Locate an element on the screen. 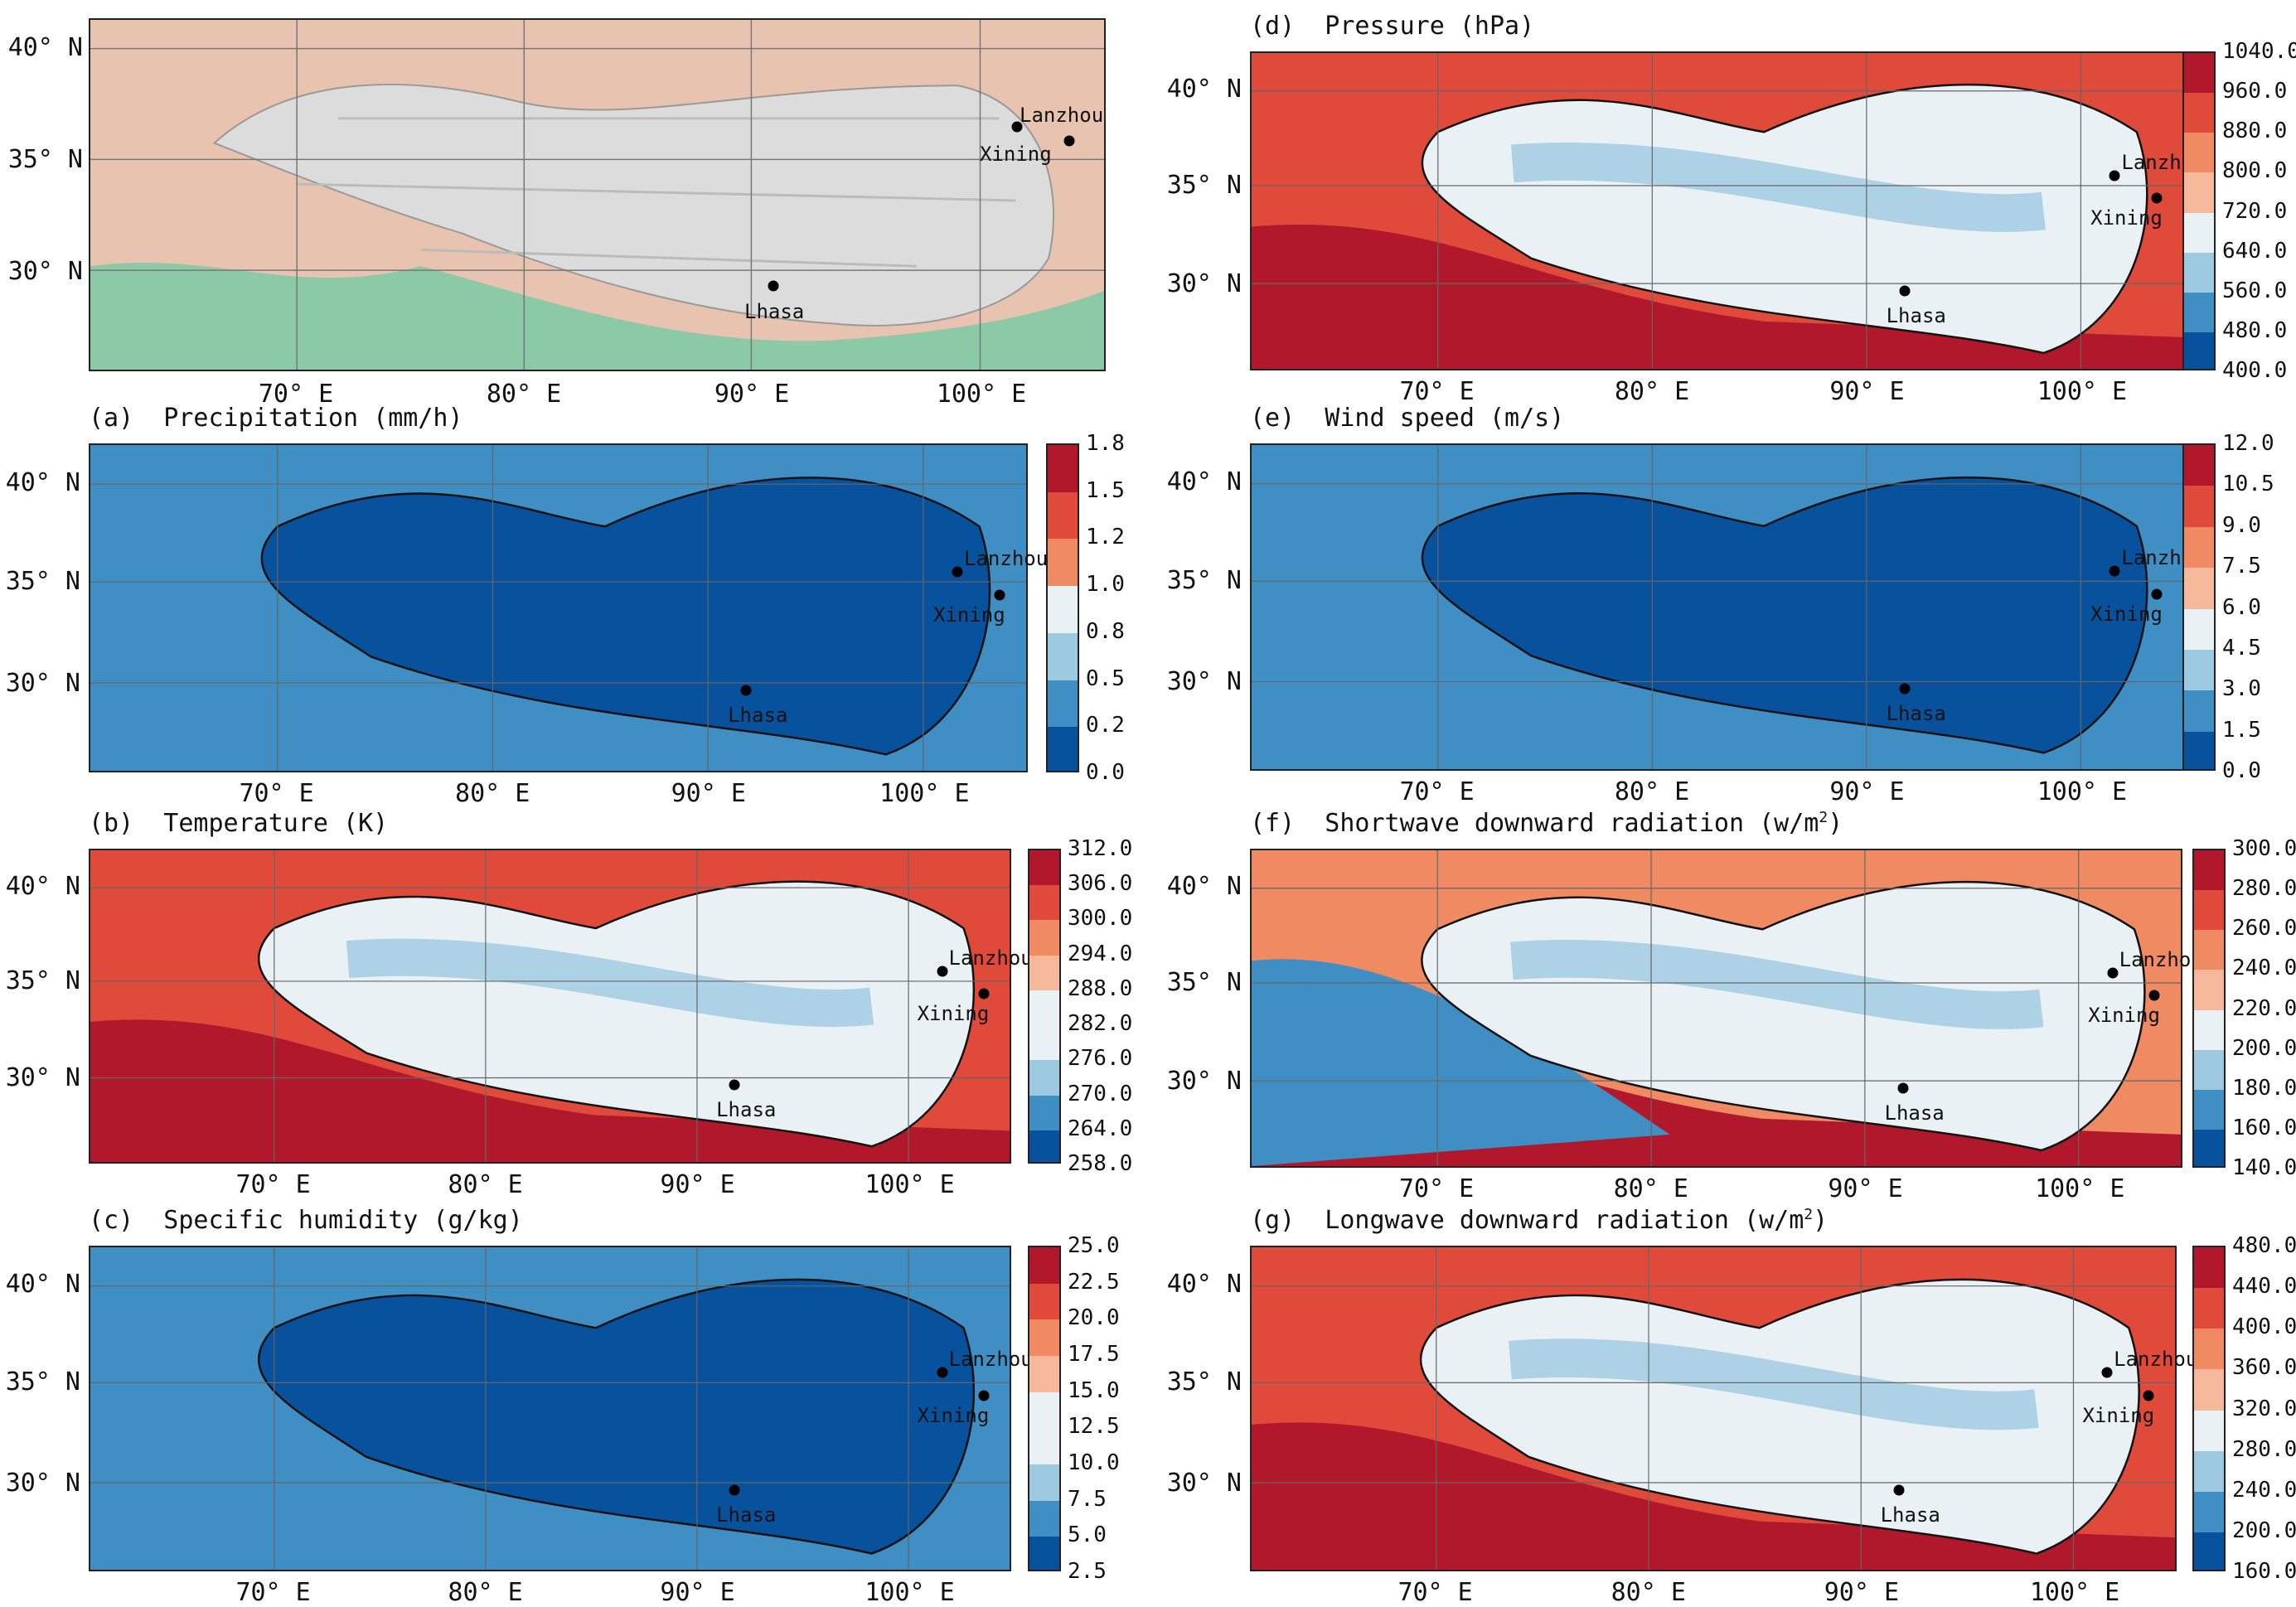 The width and height of the screenshot is (2296, 1607). colorbar-tick-c-8: 5.0 is located at coordinates (1088, 1535).